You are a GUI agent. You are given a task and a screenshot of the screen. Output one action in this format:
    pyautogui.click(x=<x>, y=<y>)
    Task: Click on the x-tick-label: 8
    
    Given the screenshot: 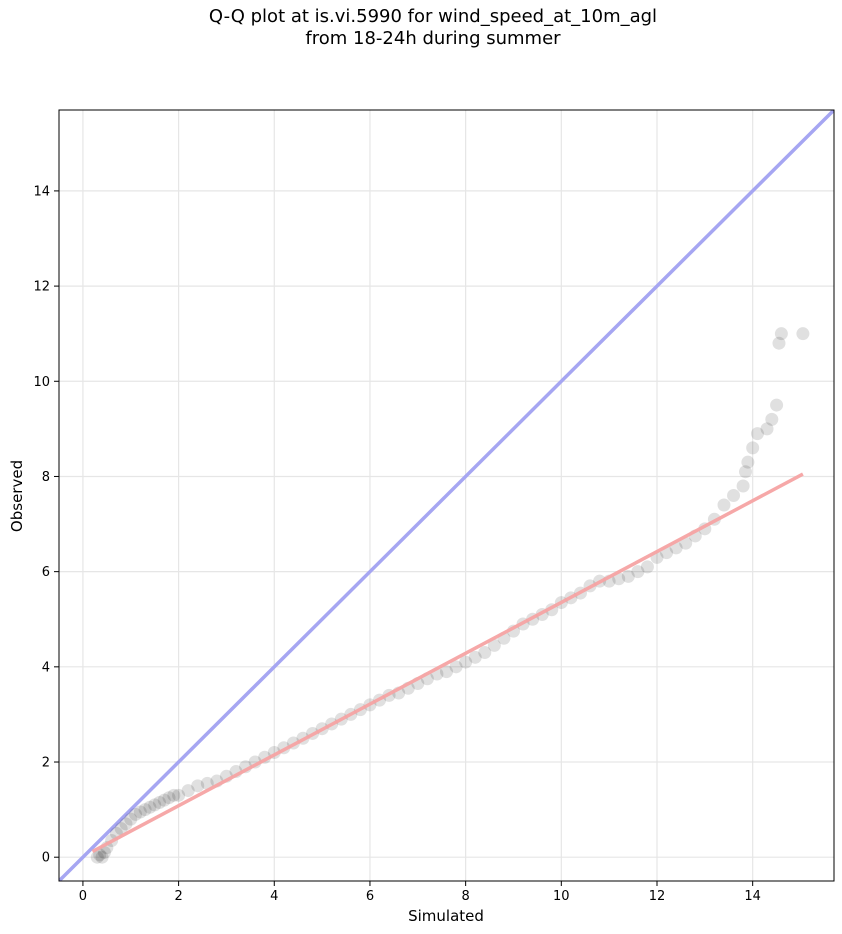 What is the action you would take?
    pyautogui.click(x=465, y=896)
    